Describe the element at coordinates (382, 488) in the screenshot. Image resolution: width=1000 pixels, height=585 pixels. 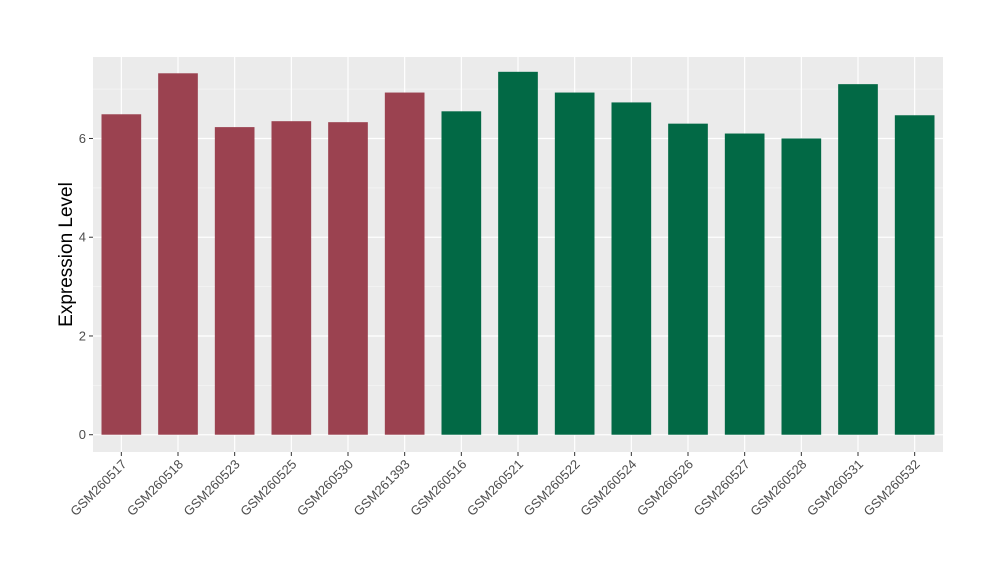
I see `x-tick-label: GSM261393` at that location.